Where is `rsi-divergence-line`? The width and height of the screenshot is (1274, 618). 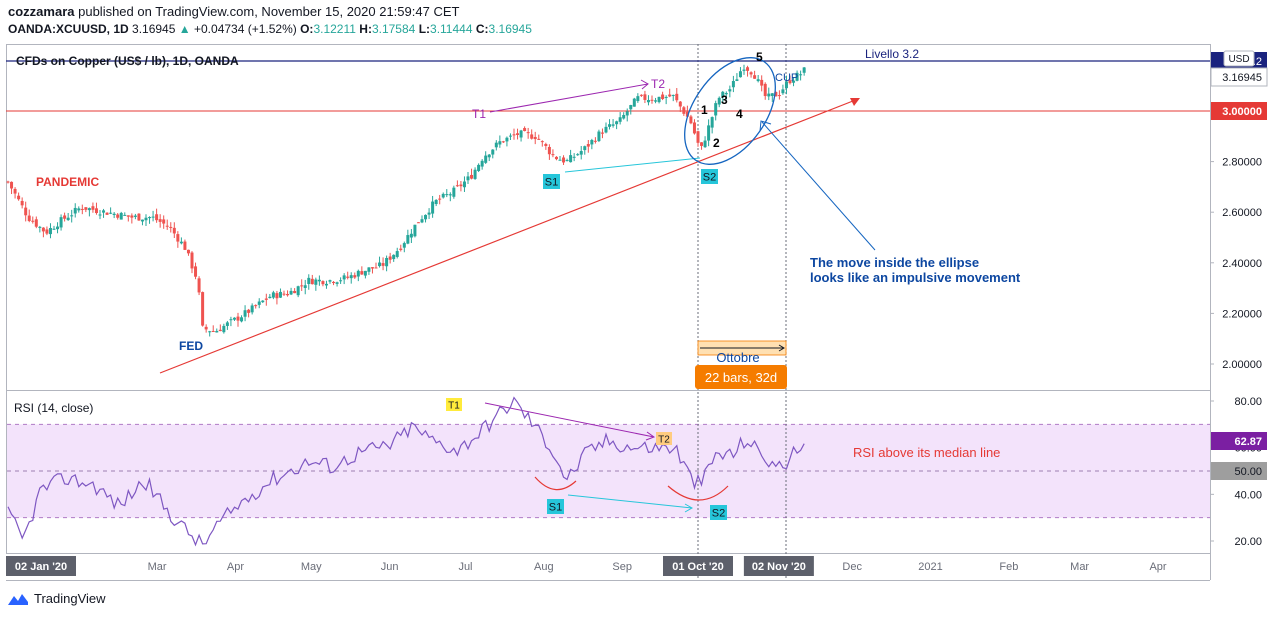
rsi-divergence-line is located at coordinates (569, 420).